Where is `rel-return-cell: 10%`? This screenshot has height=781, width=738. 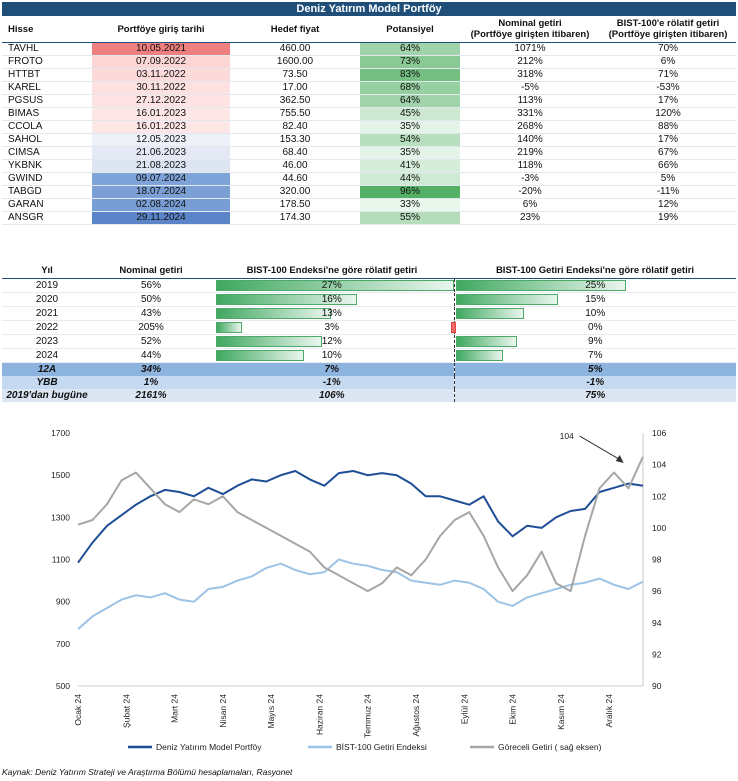
rel-return-cell: 10% is located at coordinates (594, 313).